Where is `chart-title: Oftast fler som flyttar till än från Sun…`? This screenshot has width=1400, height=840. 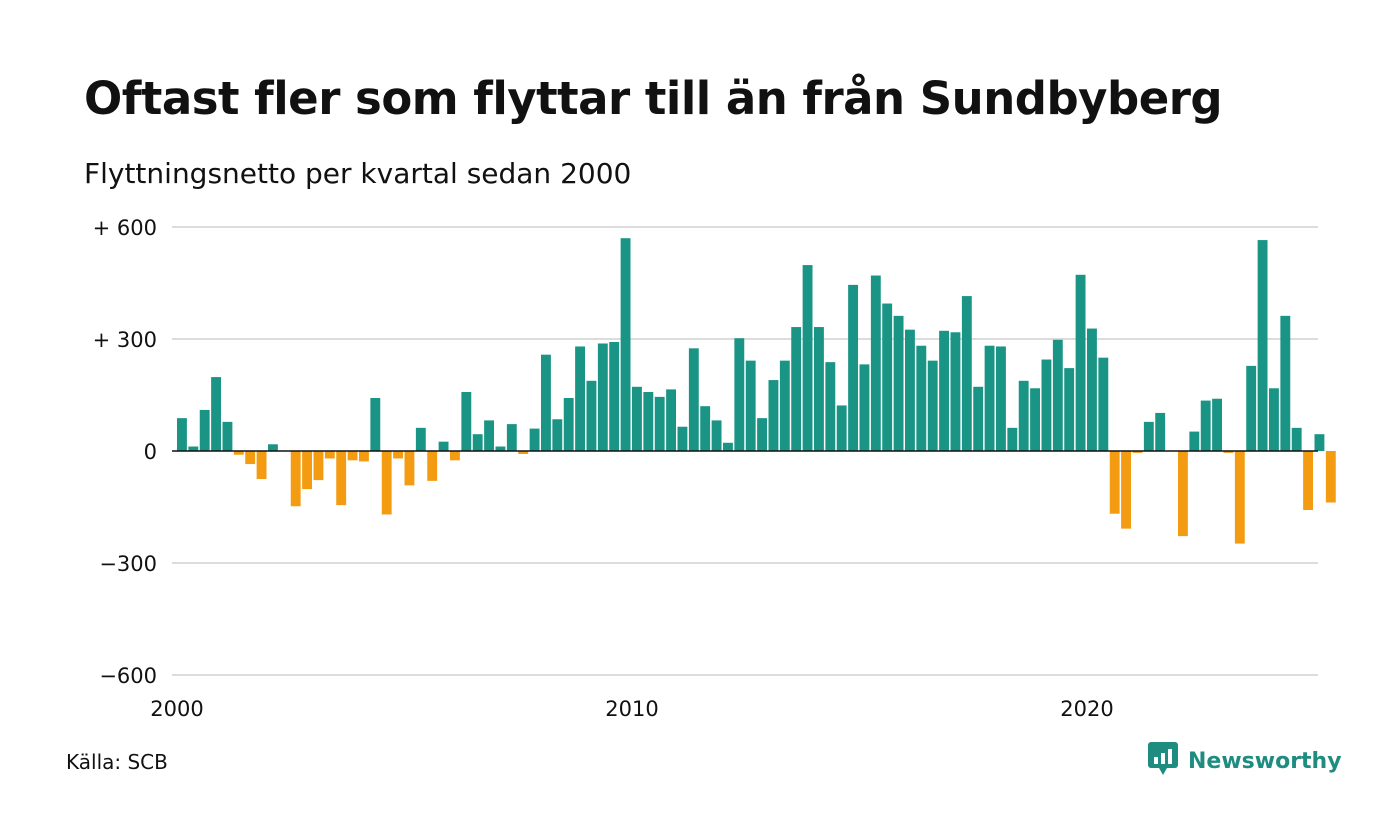
chart-title: Oftast fler som flyttar till än från Sun… is located at coordinates (653, 98).